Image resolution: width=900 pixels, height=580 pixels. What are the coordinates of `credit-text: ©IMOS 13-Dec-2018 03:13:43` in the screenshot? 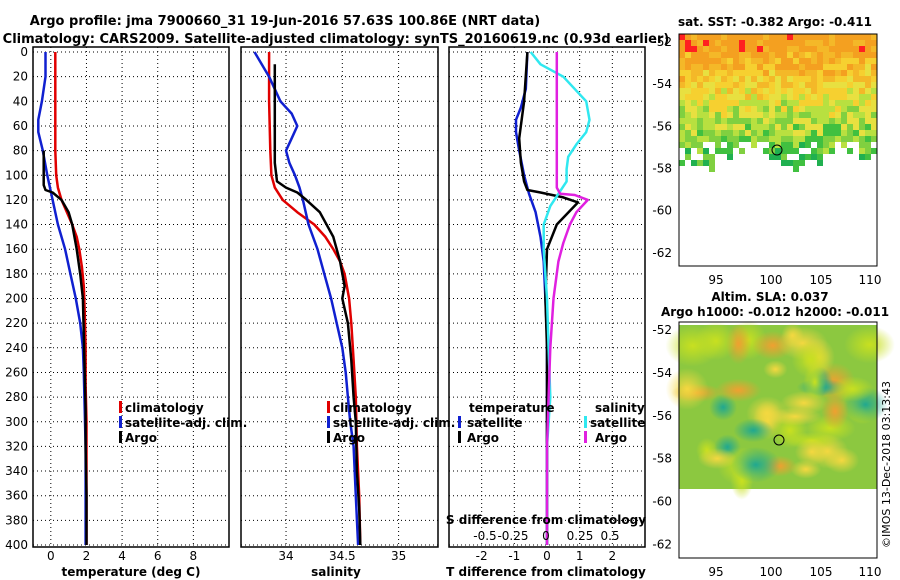 It's located at (886, 464).